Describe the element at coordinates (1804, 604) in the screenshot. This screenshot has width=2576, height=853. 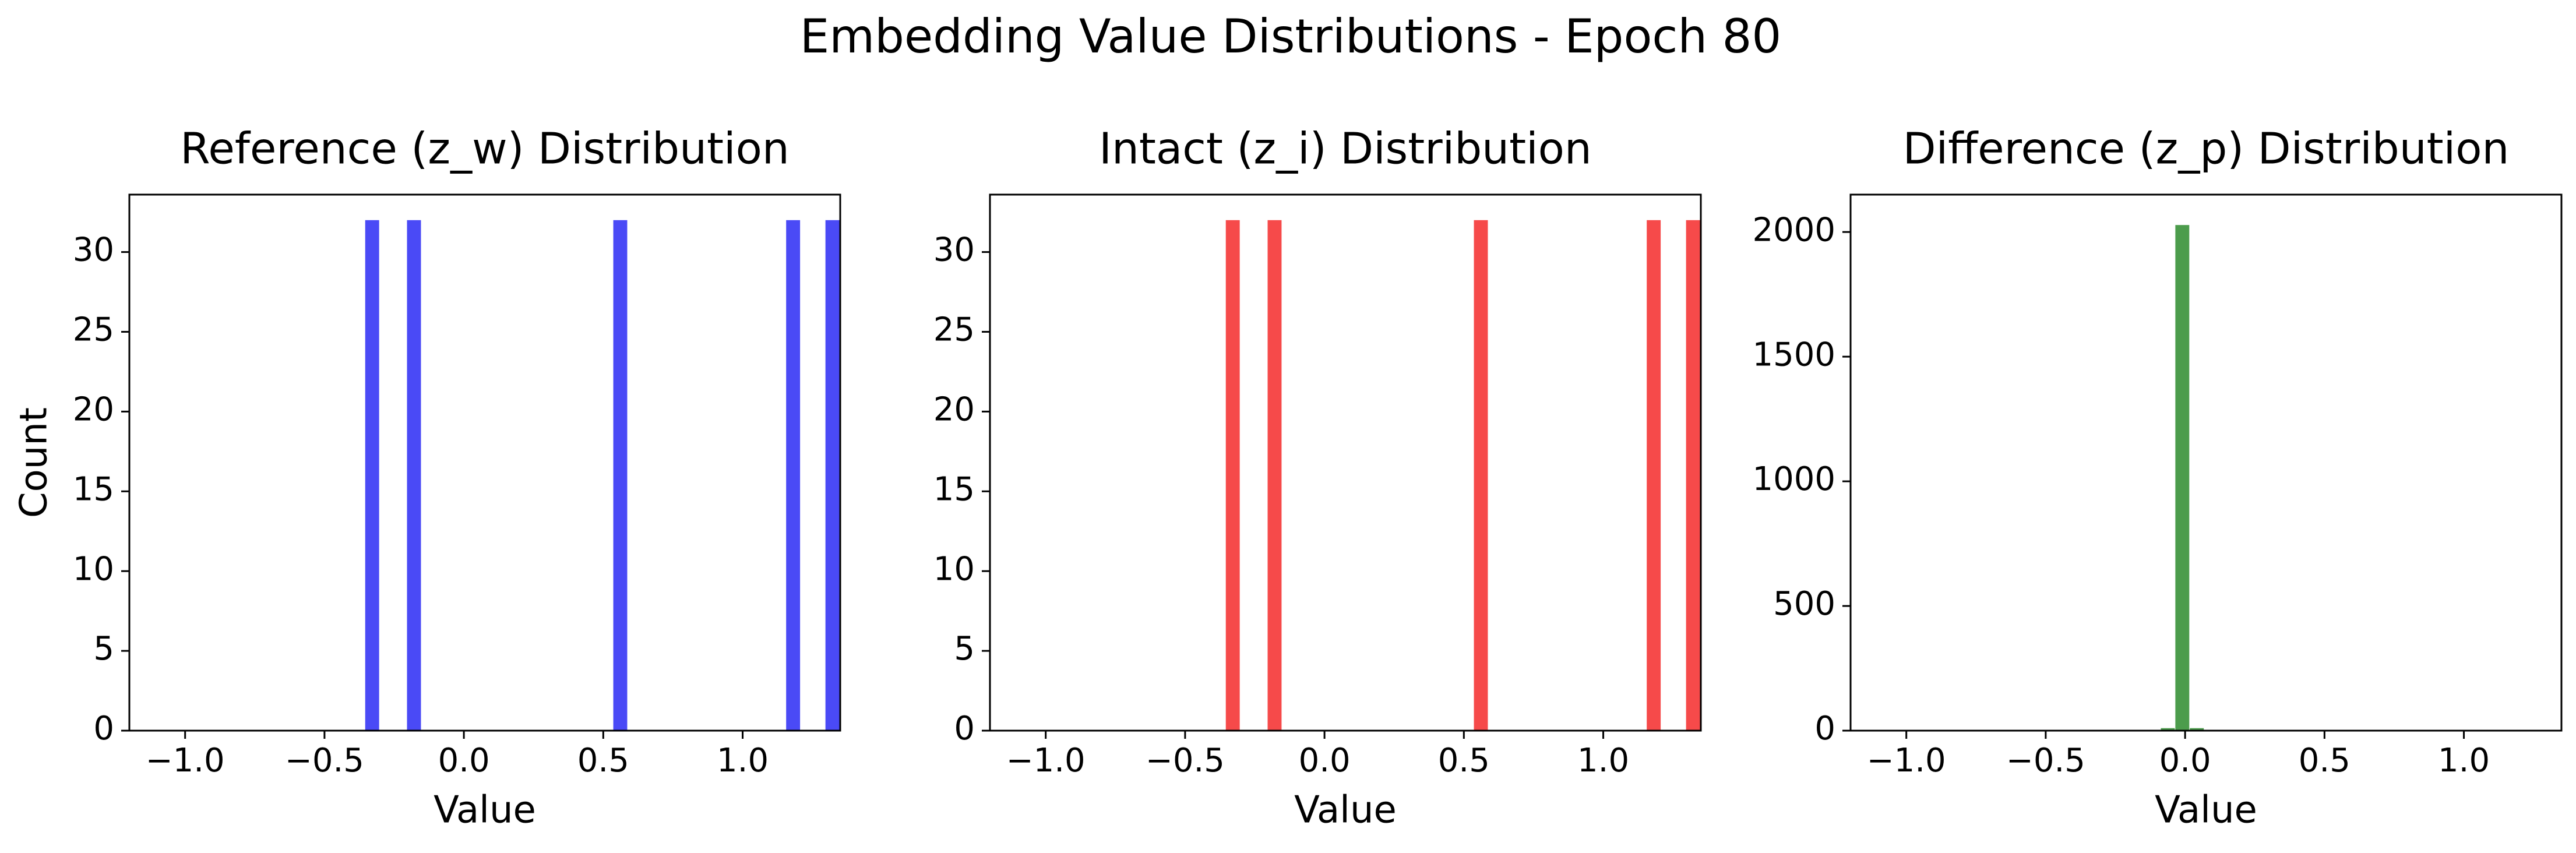
I see `y-tick-label: 500` at that location.